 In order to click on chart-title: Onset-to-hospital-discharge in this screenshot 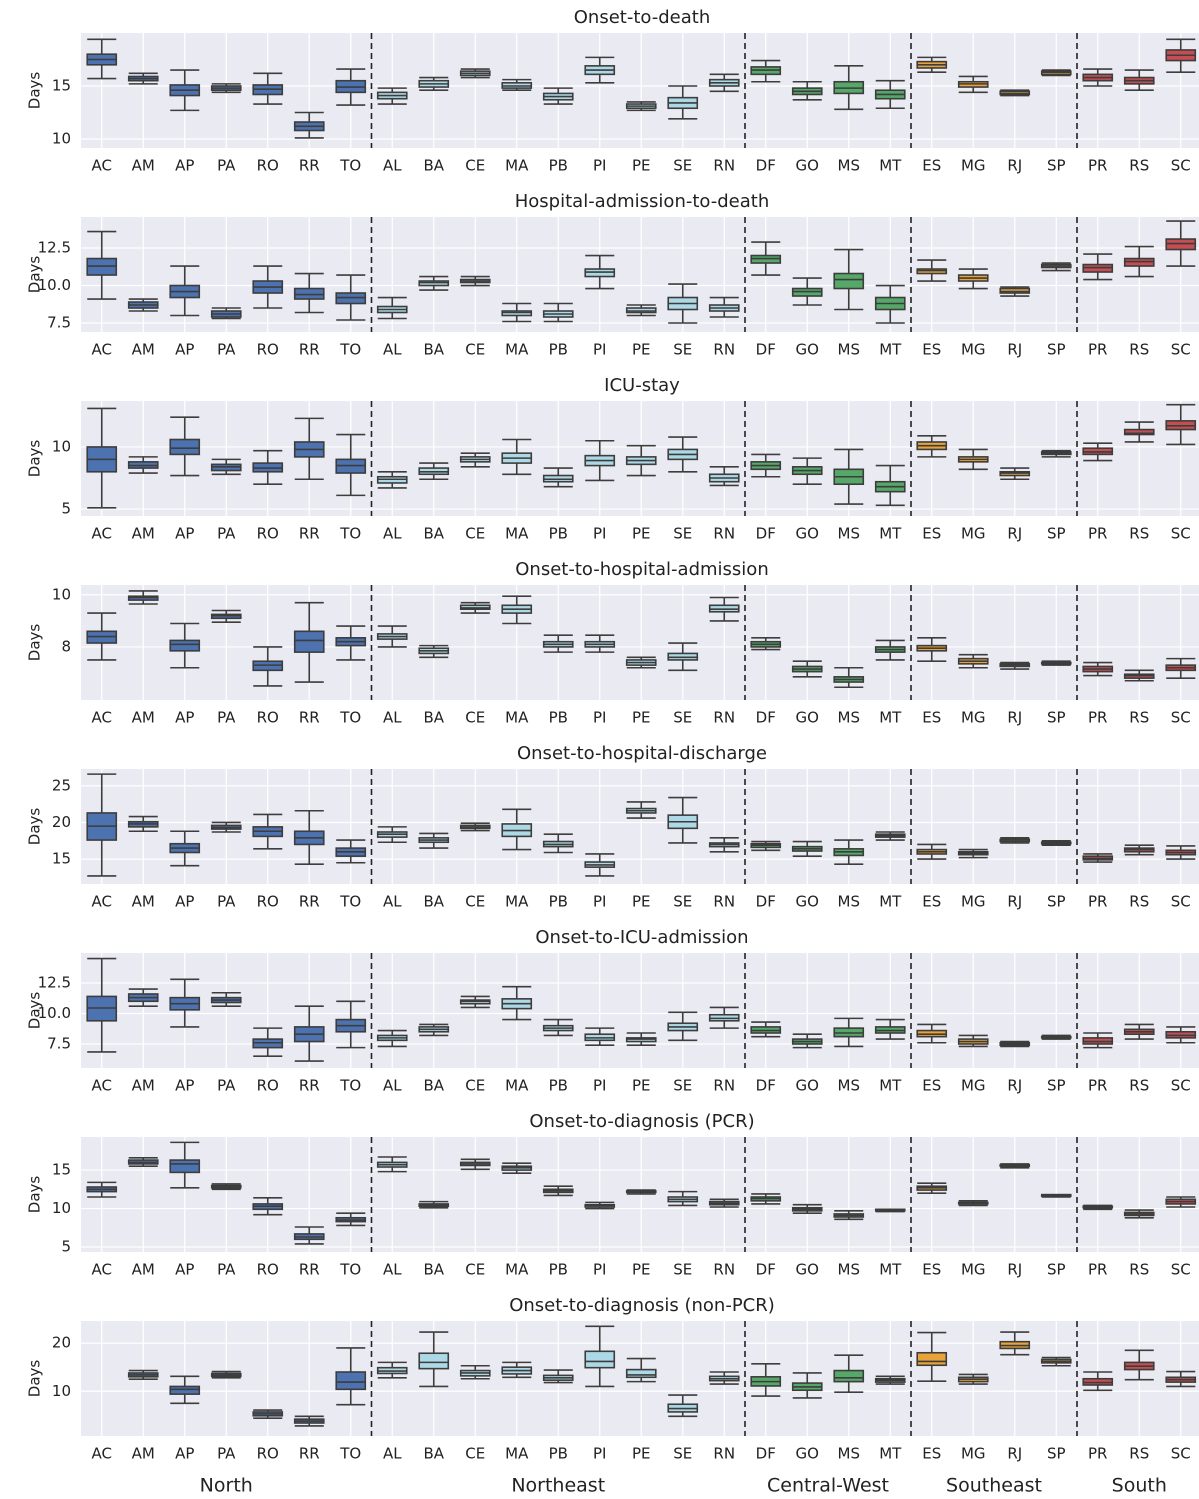, I will do `click(642, 753)`.